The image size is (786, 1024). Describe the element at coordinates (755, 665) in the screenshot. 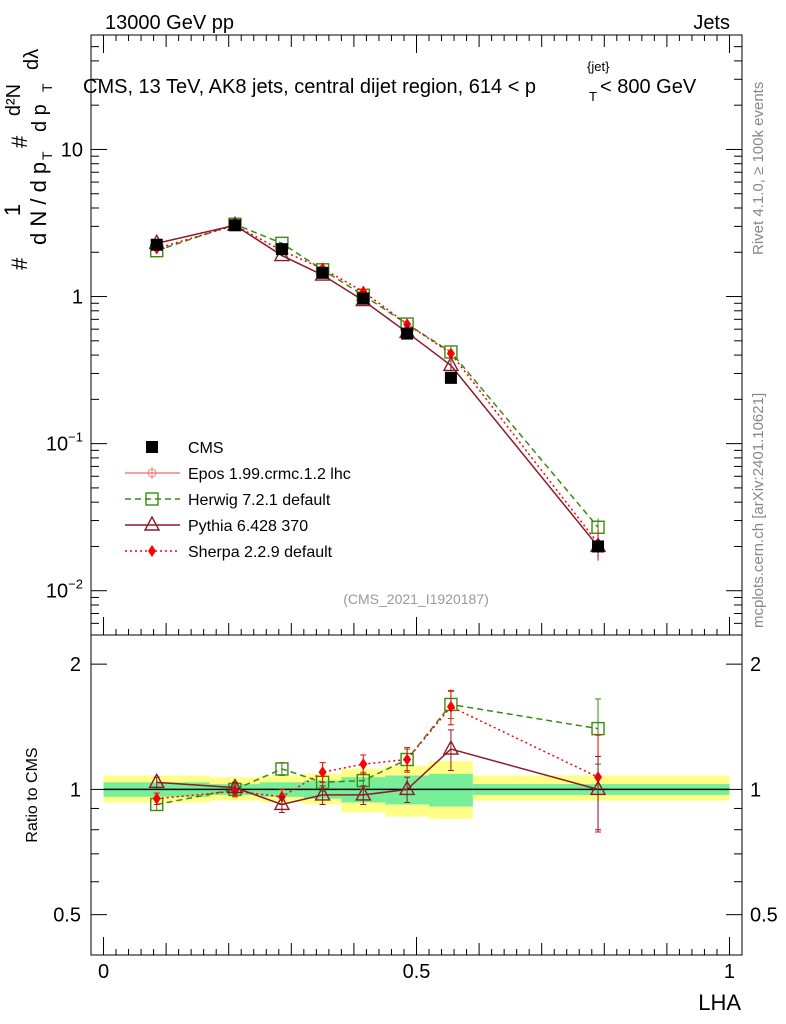

I see `ratio-ytick-label-right: 2` at that location.